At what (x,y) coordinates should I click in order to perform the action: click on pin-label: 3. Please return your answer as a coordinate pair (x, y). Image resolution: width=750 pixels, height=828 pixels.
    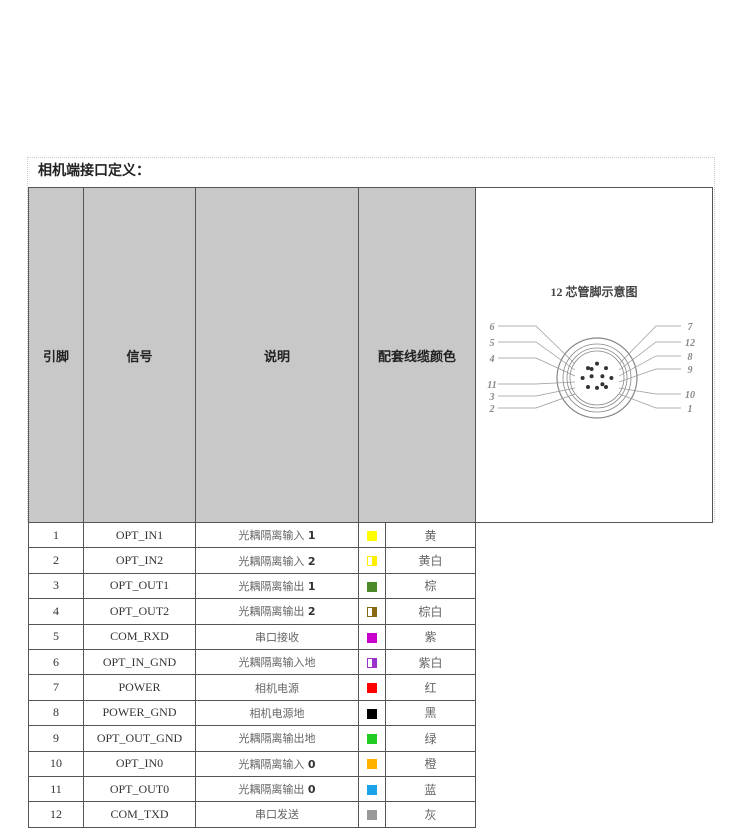
    Looking at the image, I should click on (492, 397).